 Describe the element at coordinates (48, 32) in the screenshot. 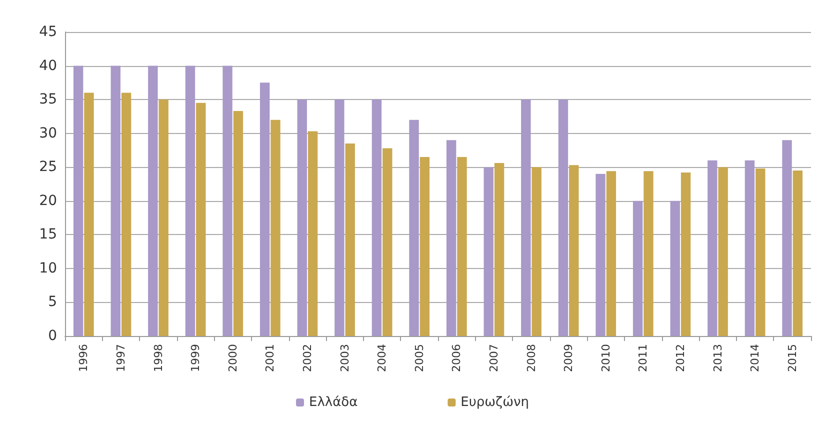

I see `y-tick-label: 45` at that location.